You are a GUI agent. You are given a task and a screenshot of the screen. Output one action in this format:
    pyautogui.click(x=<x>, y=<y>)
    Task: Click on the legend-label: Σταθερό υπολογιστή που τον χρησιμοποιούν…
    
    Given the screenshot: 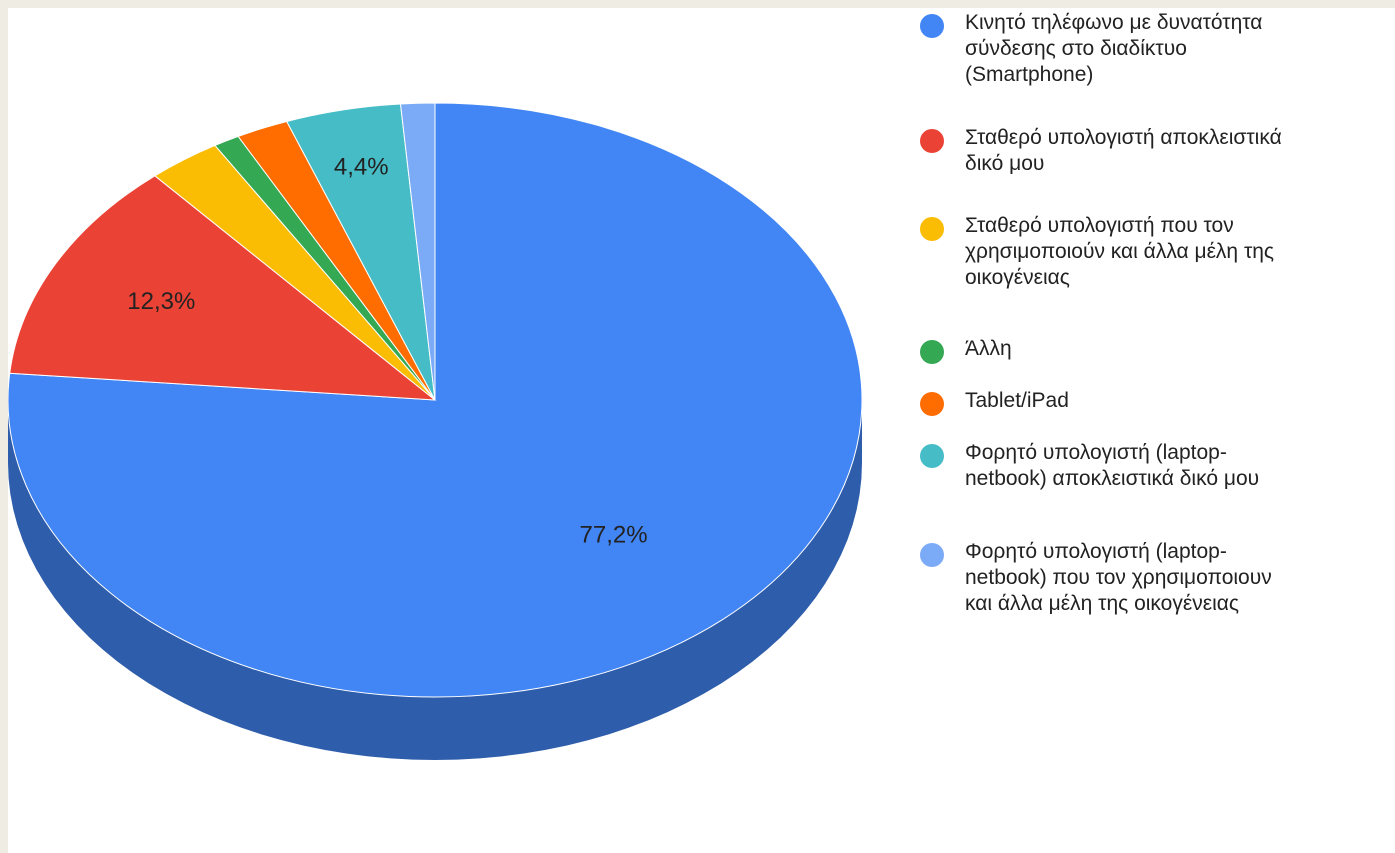 What is the action you would take?
    pyautogui.click(x=1120, y=251)
    